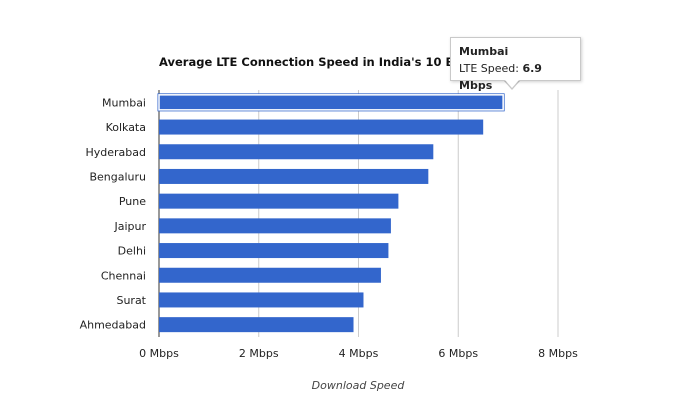 The width and height of the screenshot is (681, 403). I want to click on bar-kolkata, so click(321, 127).